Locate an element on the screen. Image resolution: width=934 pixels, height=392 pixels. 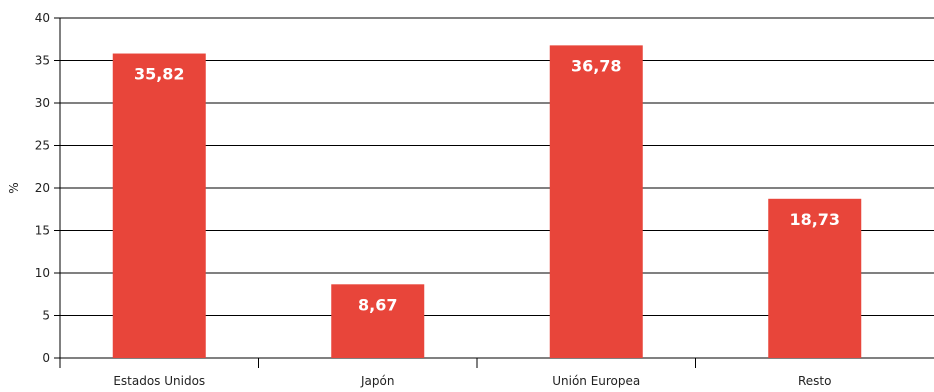
y-axis-ticks: 0 5 10 15 20 25 30 35 40 is located at coordinates (48, 188).